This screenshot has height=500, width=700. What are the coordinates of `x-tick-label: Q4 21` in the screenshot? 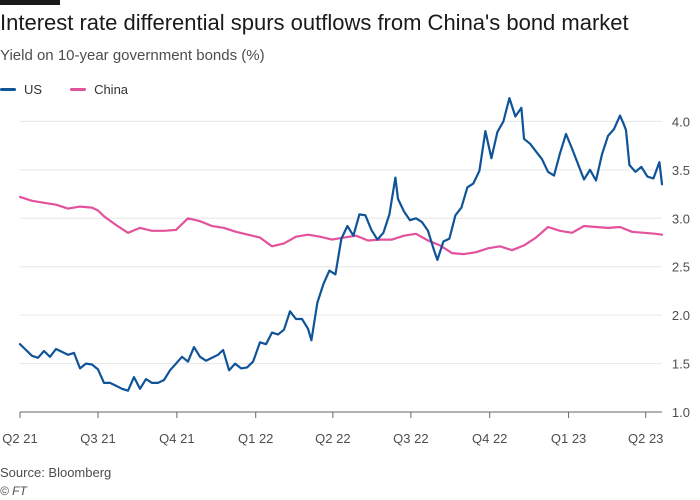 It's located at (176, 438).